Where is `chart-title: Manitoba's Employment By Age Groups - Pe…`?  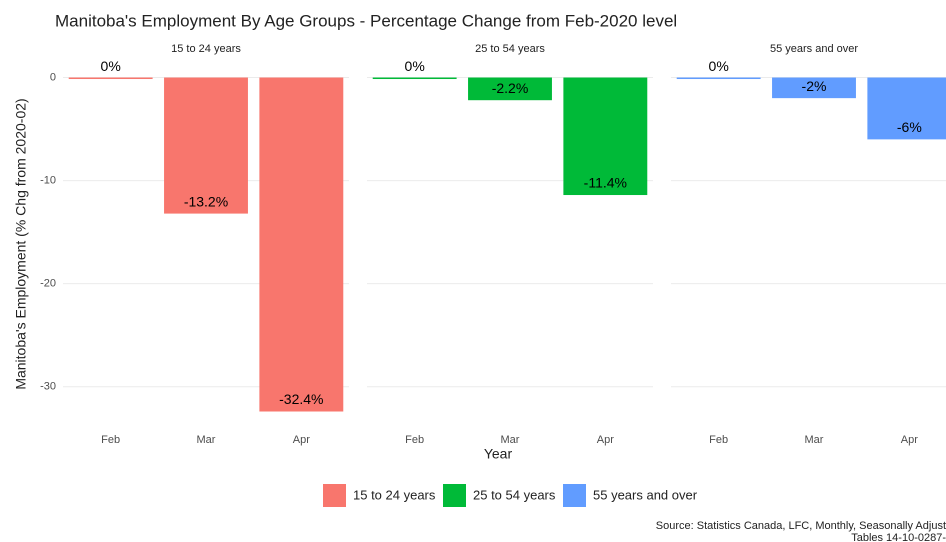
chart-title: Manitoba's Employment By Age Groups - Pe… is located at coordinates (366, 20).